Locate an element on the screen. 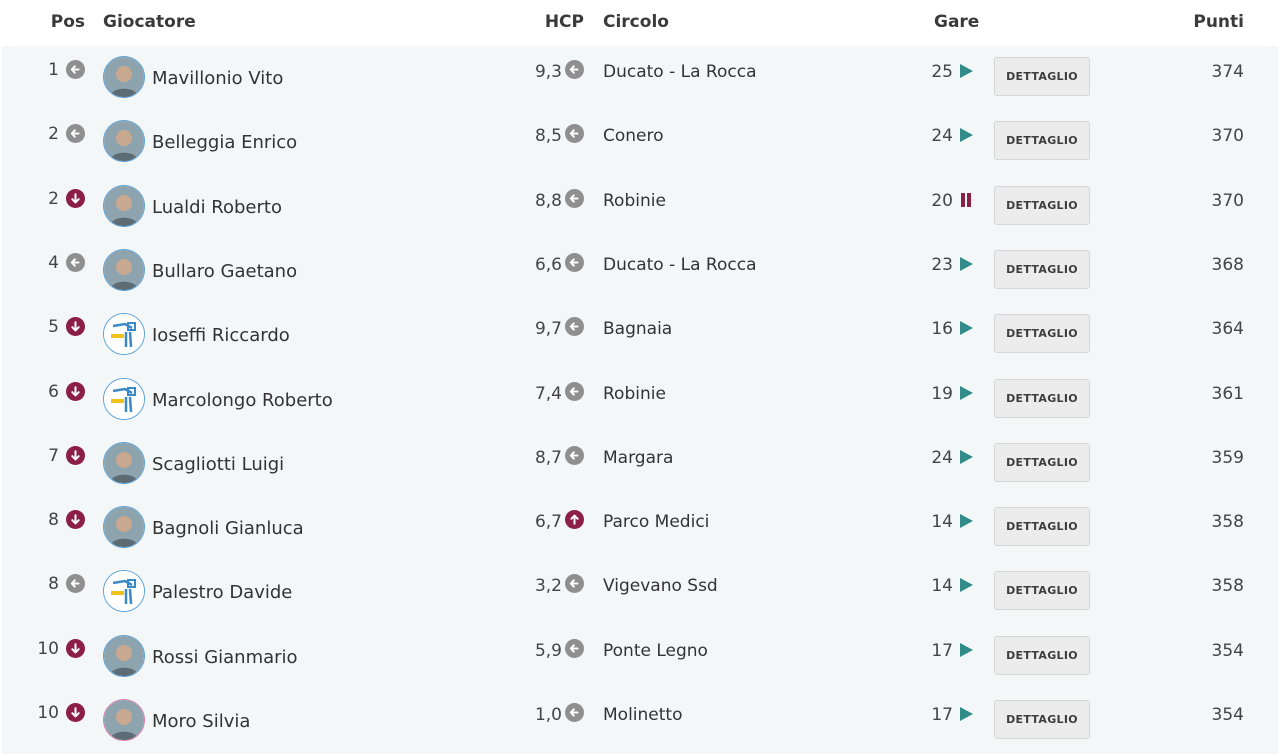 The image size is (1280, 754). handicap-value: 3,2 is located at coordinates (548, 586).